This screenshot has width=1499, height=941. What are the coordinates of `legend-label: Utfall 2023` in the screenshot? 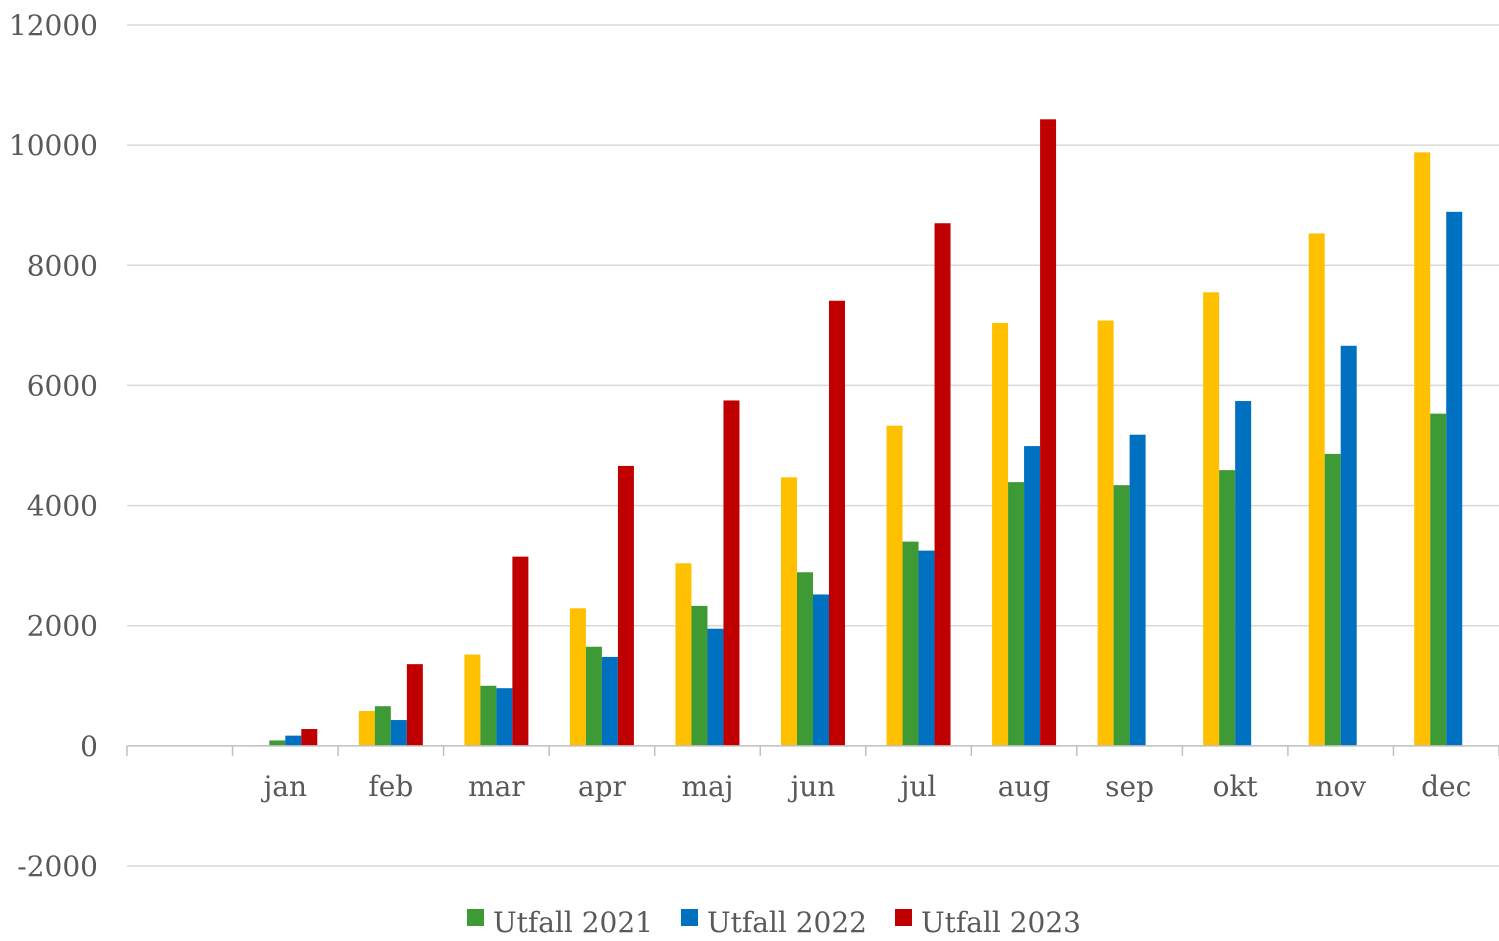 It's located at (1001, 922).